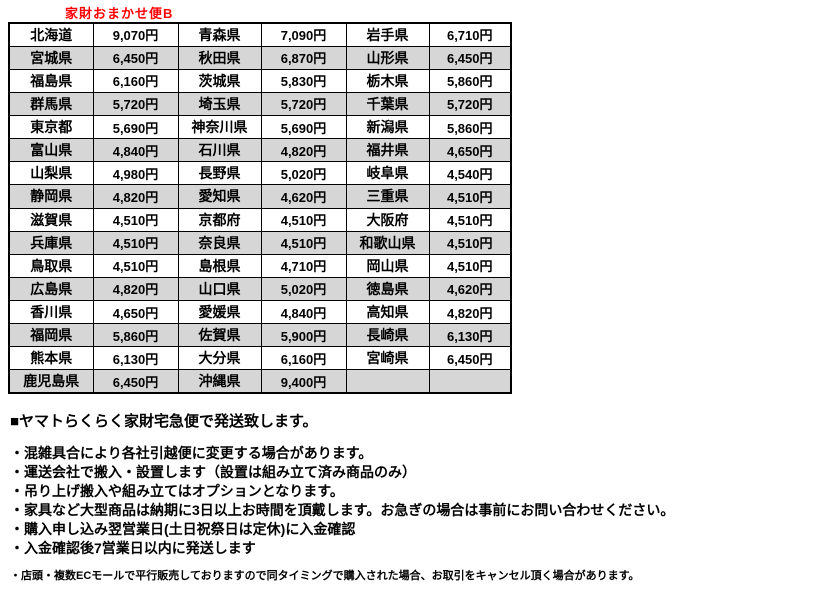 The image size is (822, 595). Describe the element at coordinates (135, 34) in the screenshot. I see `price-cell: 9,070円` at that location.